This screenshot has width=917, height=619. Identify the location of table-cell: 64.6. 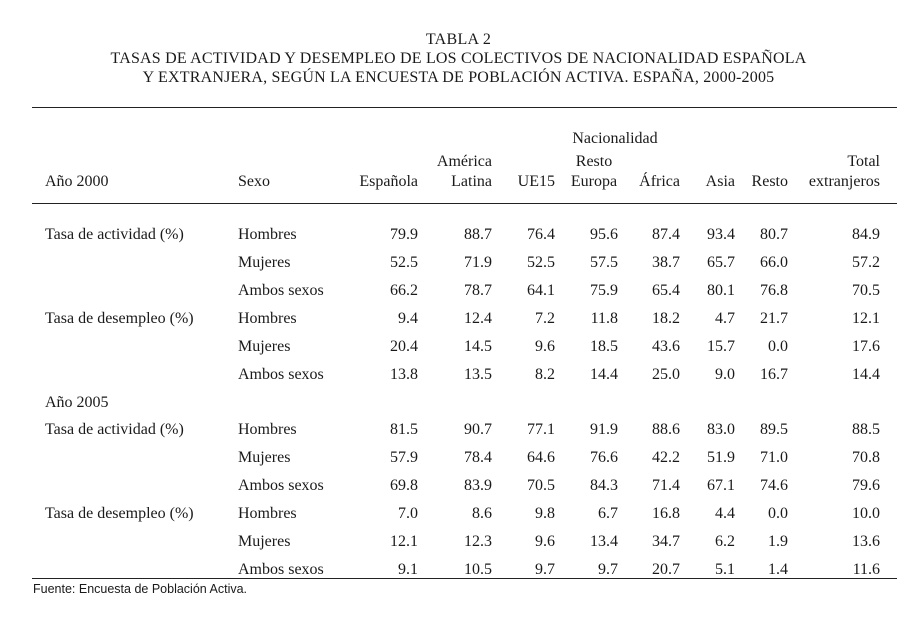
(541, 457).